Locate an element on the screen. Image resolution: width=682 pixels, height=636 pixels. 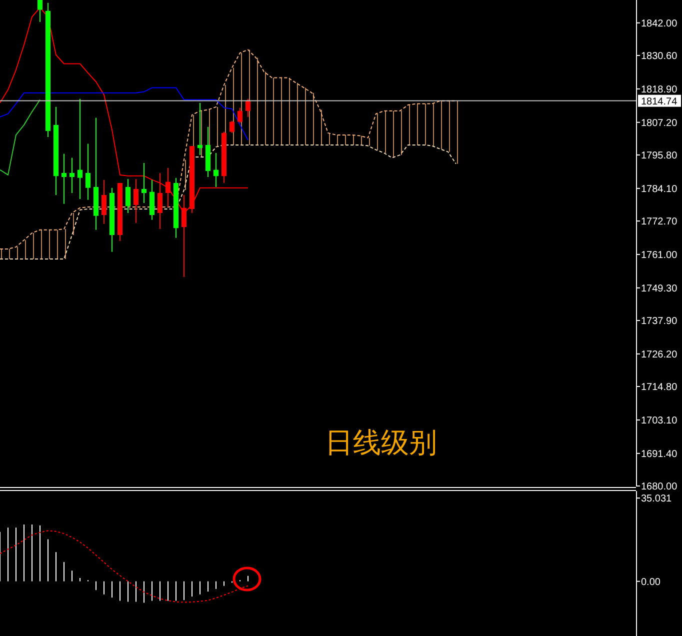
y-tick-label: 1772.70 is located at coordinates (659, 222).